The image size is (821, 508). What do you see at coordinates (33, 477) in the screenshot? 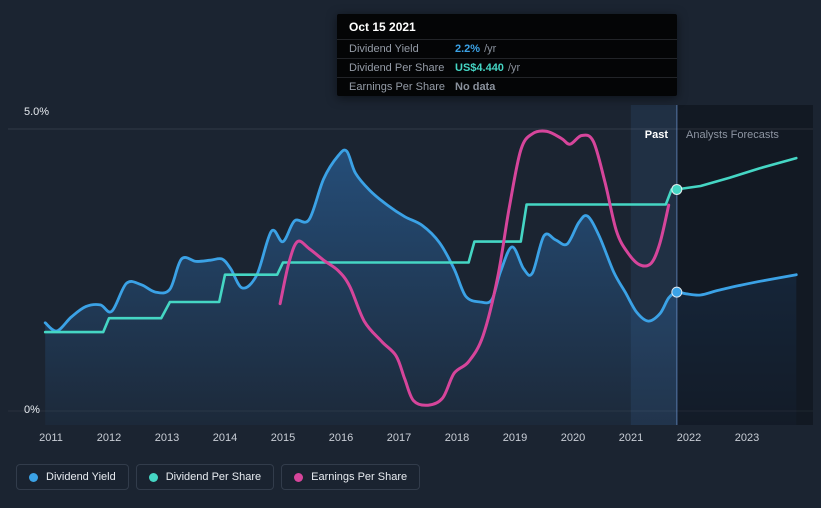
I see `dividend-yield-dot-icon` at bounding box center [33, 477].